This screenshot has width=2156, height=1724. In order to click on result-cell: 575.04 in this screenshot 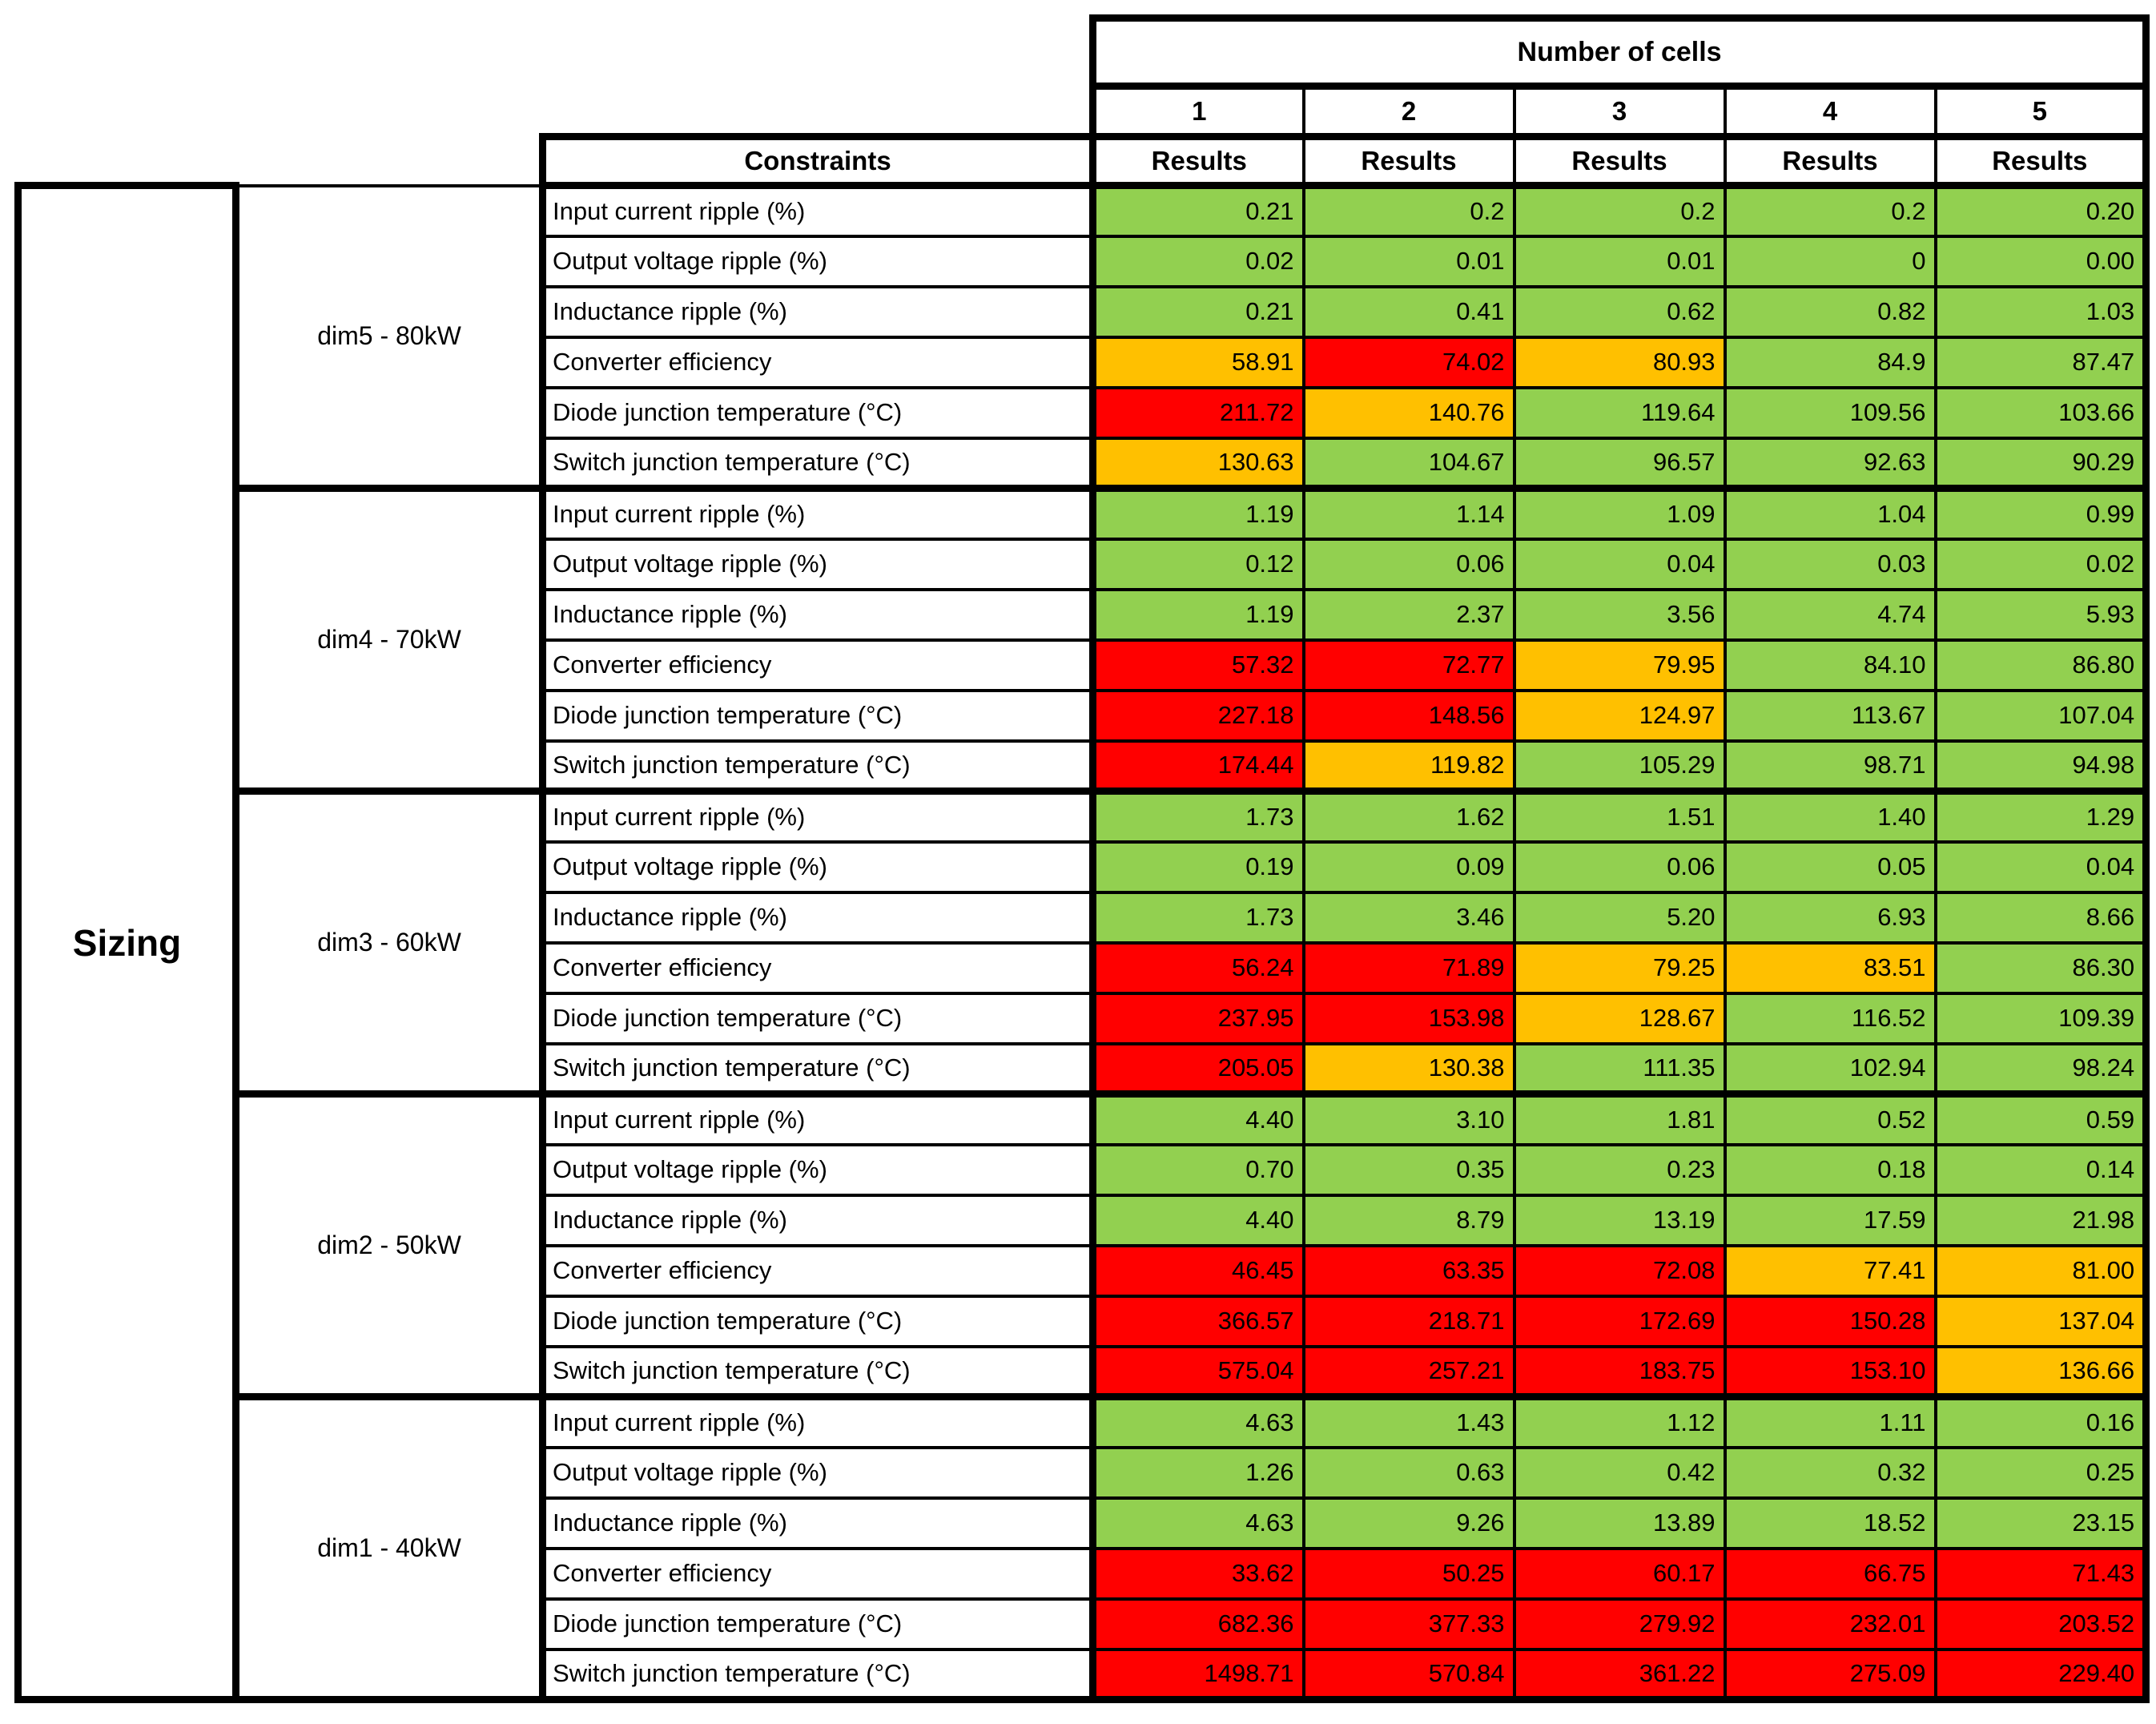, I will do `click(1198, 1371)`.